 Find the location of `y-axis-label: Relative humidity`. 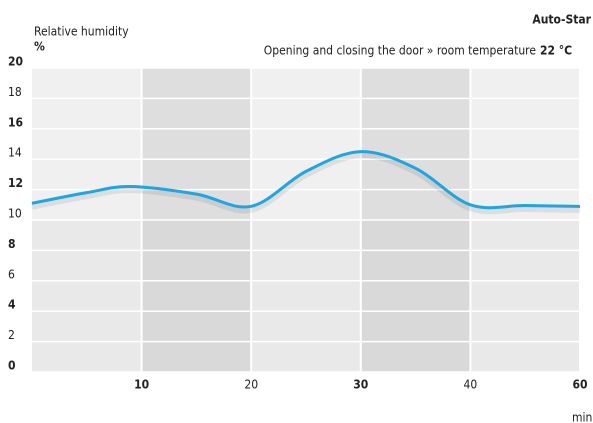

y-axis-label: Relative humidity is located at coordinates (81, 32).